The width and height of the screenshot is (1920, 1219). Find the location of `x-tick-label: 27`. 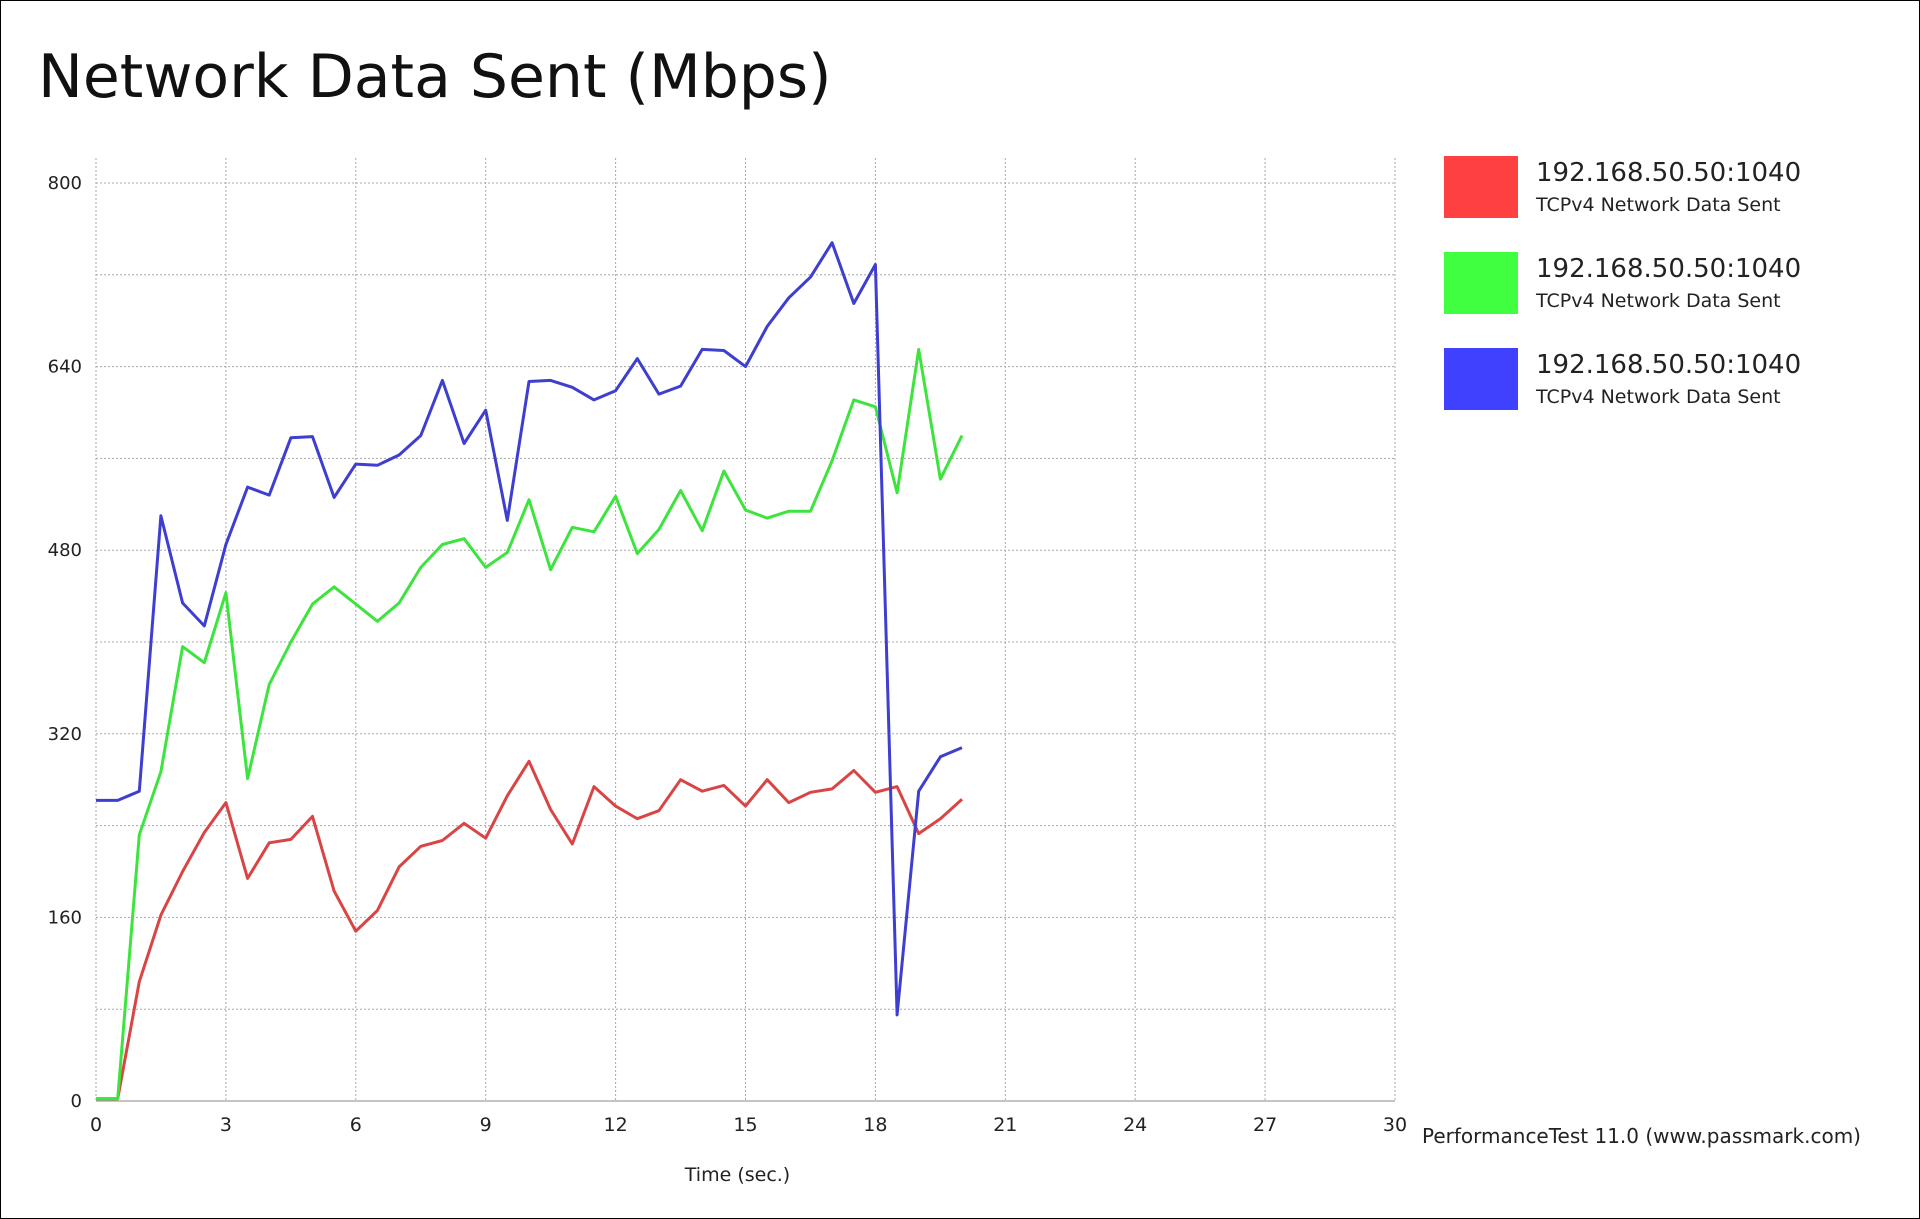

x-tick-label: 27 is located at coordinates (1265, 1125).